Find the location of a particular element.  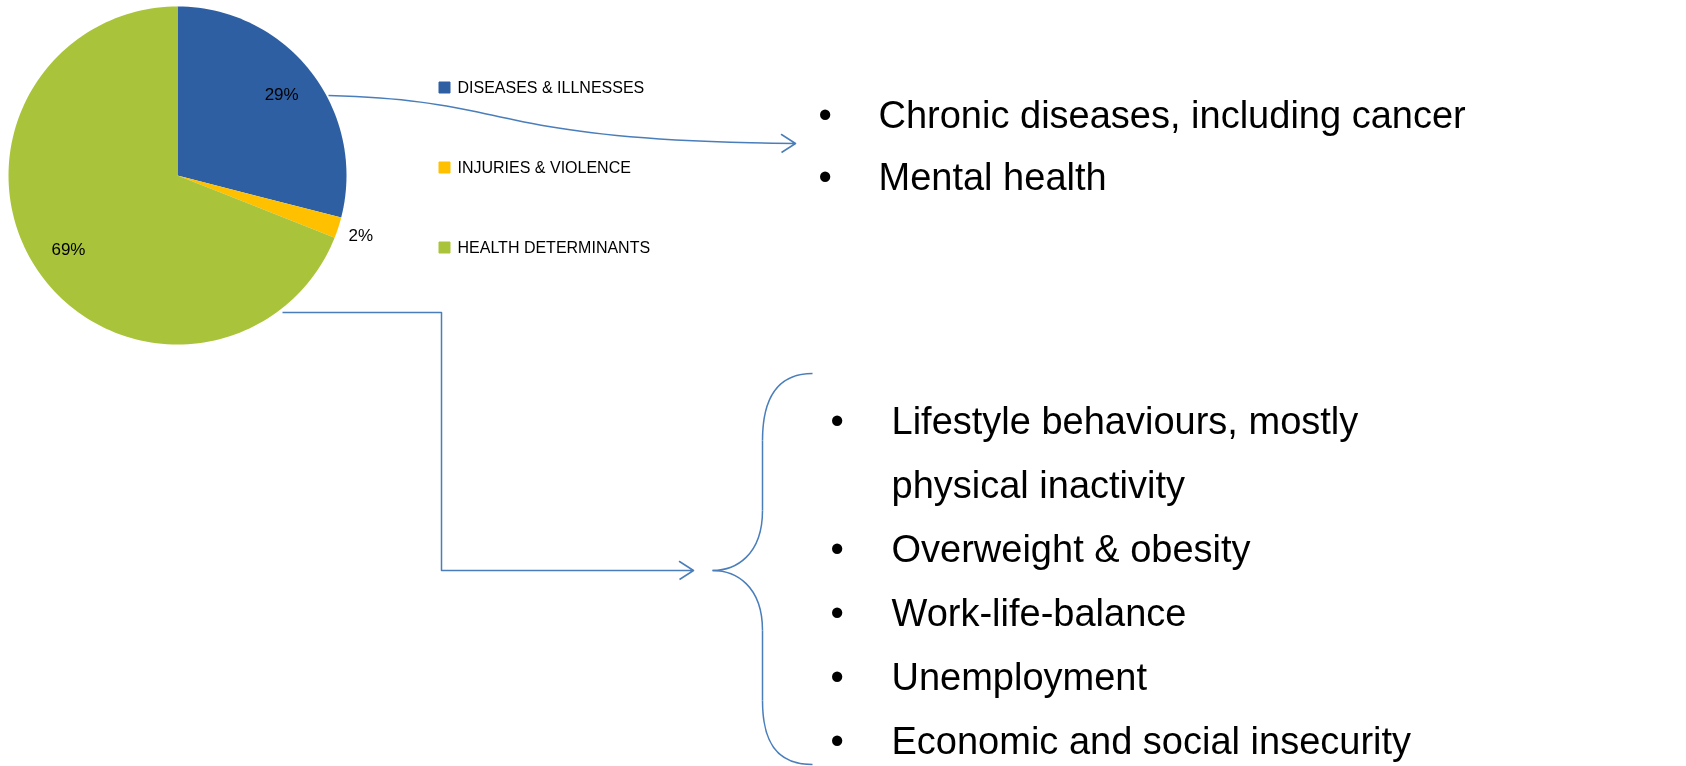

text: • Mental health is located at coordinates (962, 176).